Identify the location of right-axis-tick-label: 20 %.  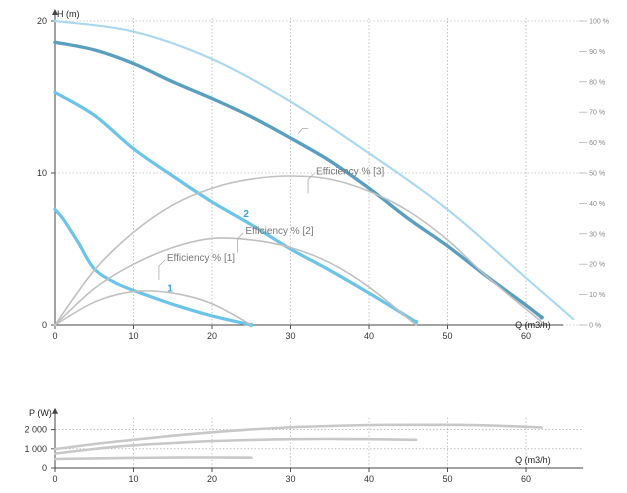
(597, 265).